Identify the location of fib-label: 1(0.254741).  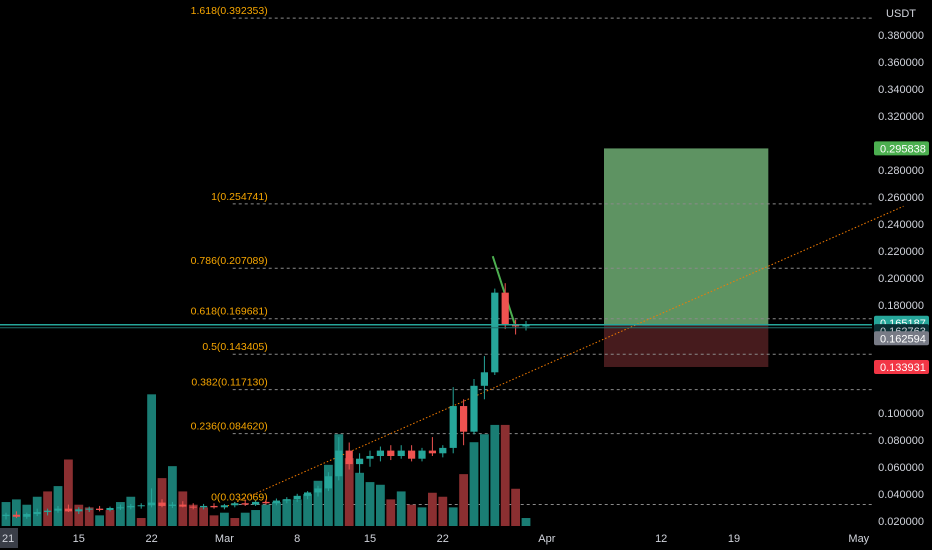
(239, 197).